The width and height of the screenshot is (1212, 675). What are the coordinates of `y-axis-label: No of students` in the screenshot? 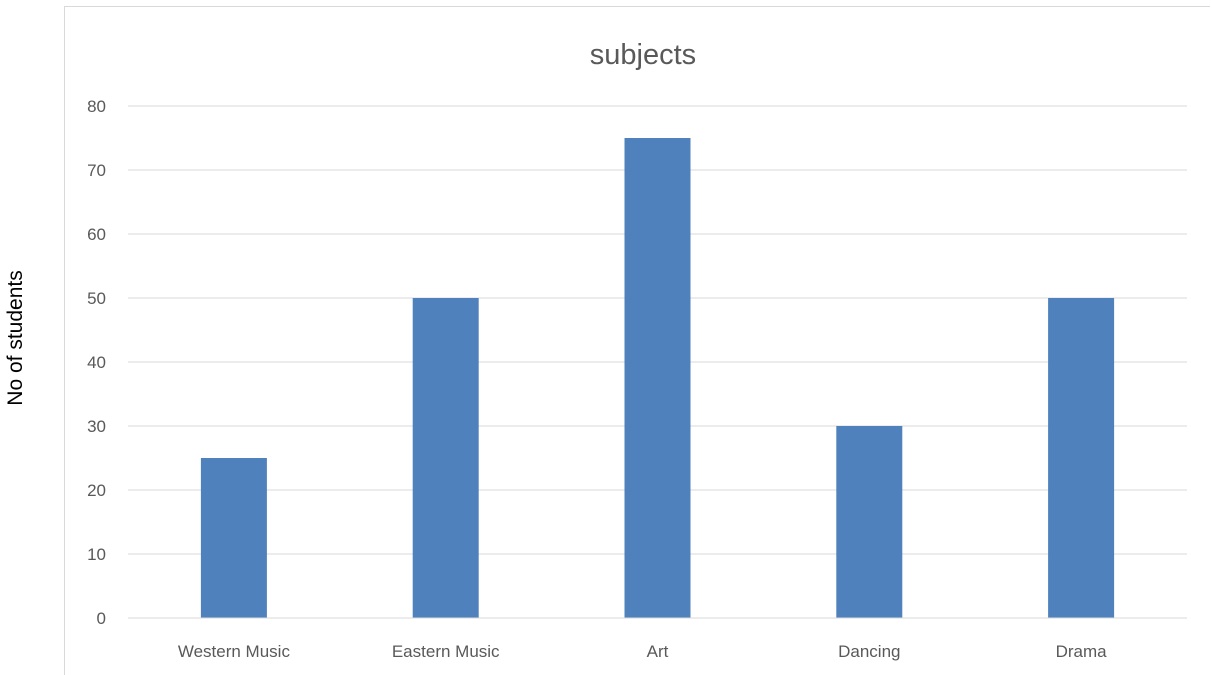 It's located at (15, 337).